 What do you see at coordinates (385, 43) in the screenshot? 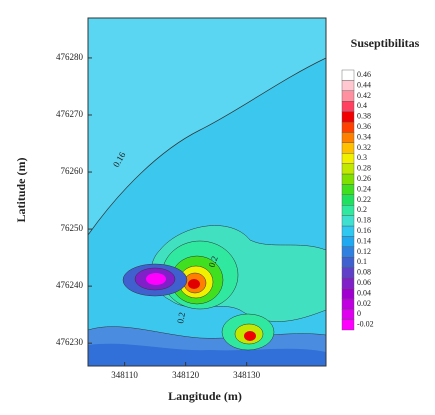
I see `colorbar-title: Suseptibilitas` at bounding box center [385, 43].